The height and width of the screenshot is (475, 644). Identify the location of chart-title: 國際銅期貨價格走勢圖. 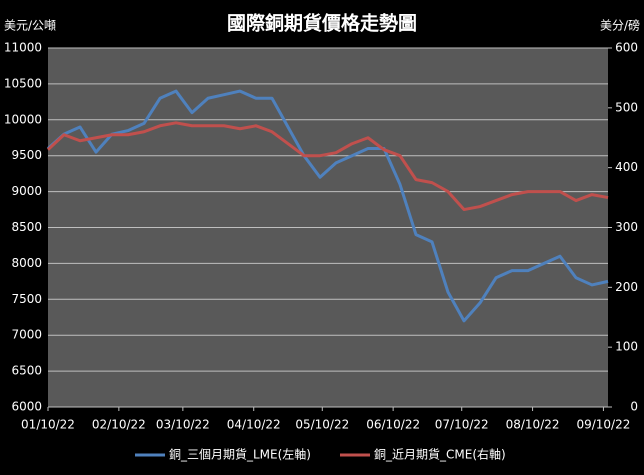
(322, 23).